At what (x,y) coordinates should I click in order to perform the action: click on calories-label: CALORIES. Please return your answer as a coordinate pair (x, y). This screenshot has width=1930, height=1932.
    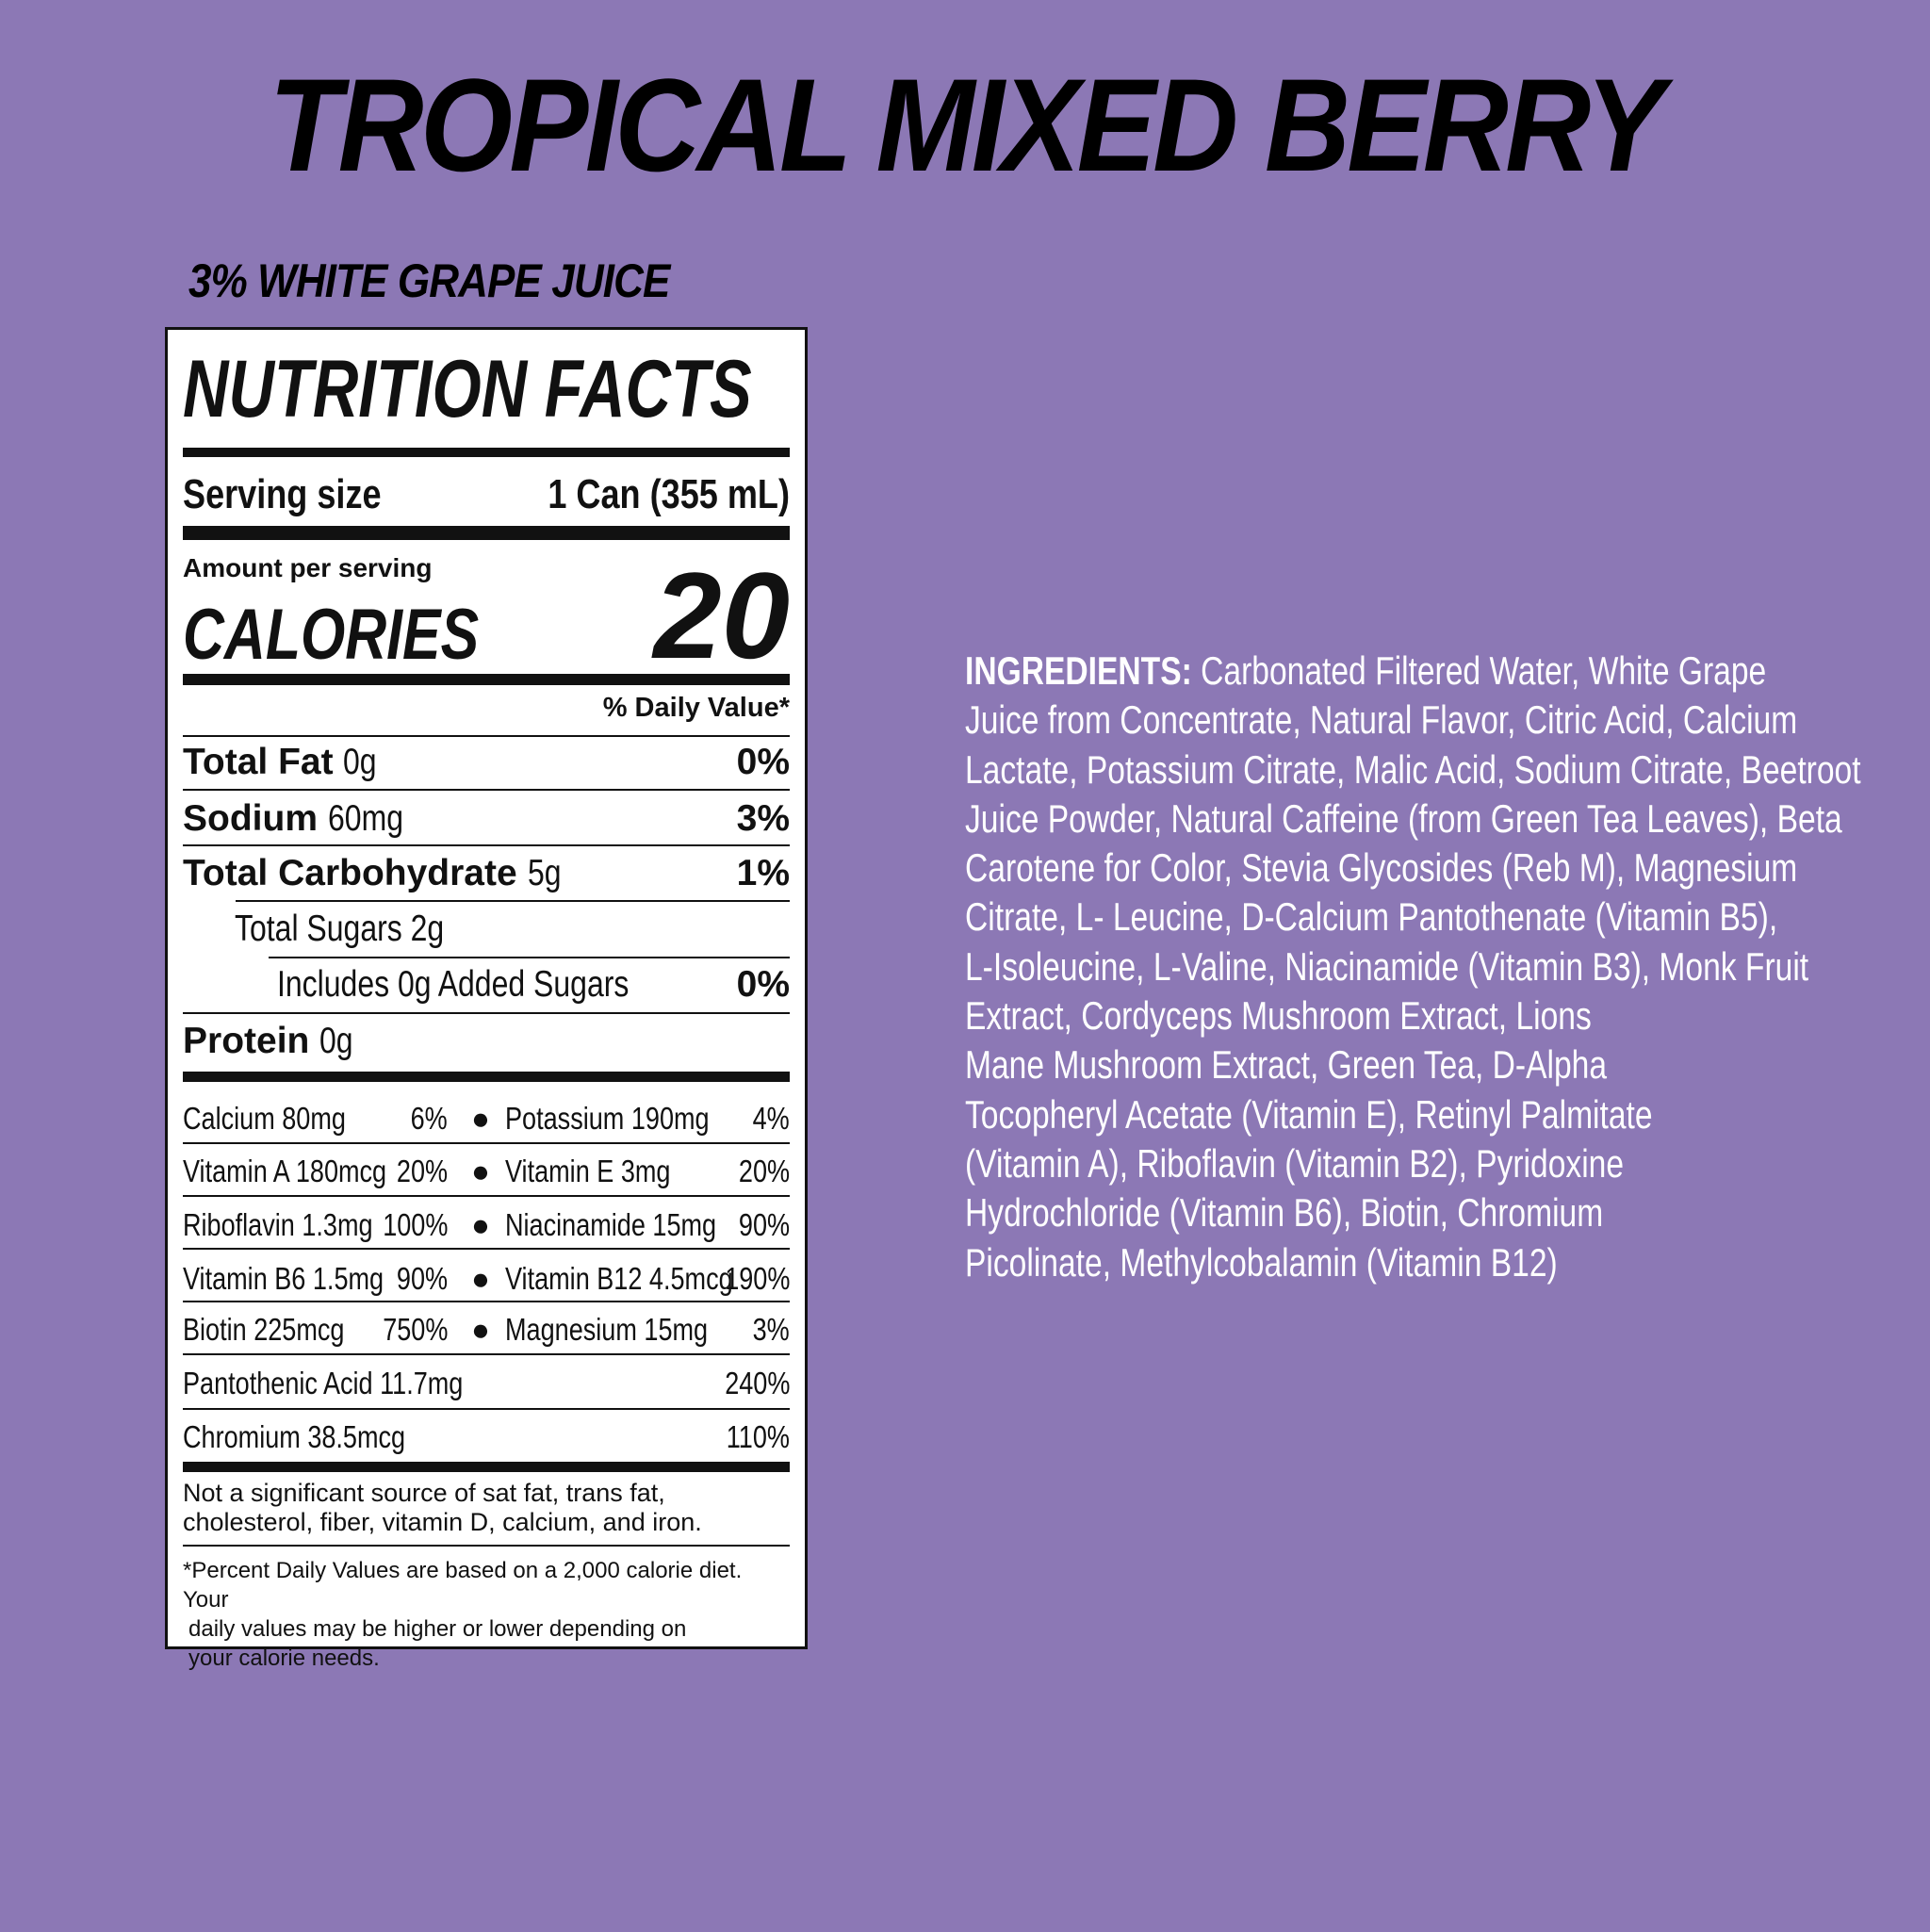
    Looking at the image, I should click on (331, 635).